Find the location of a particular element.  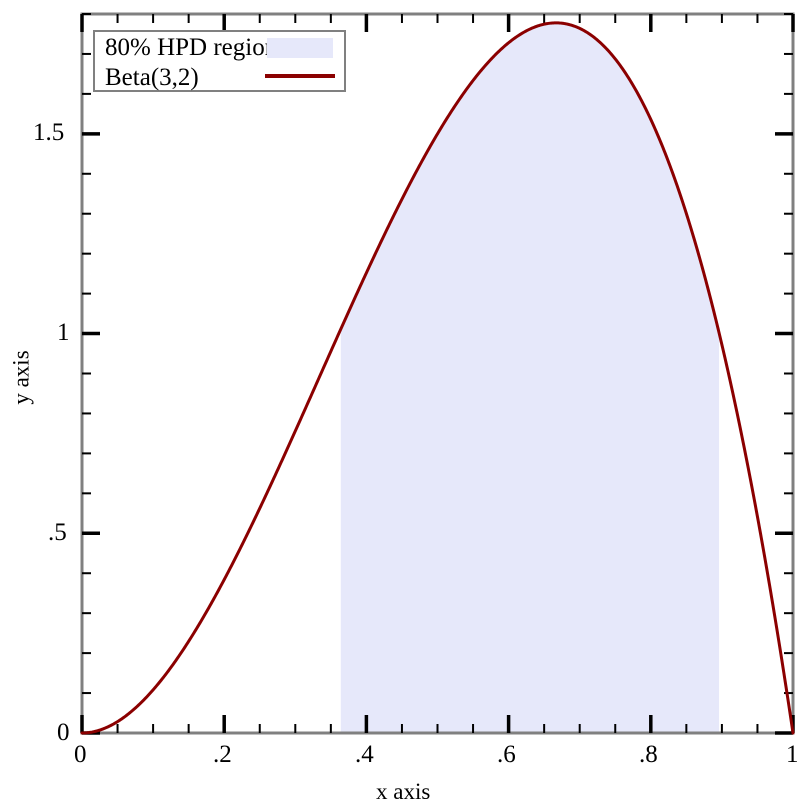

y-tick-label-2: 1 is located at coordinates (63, 332).